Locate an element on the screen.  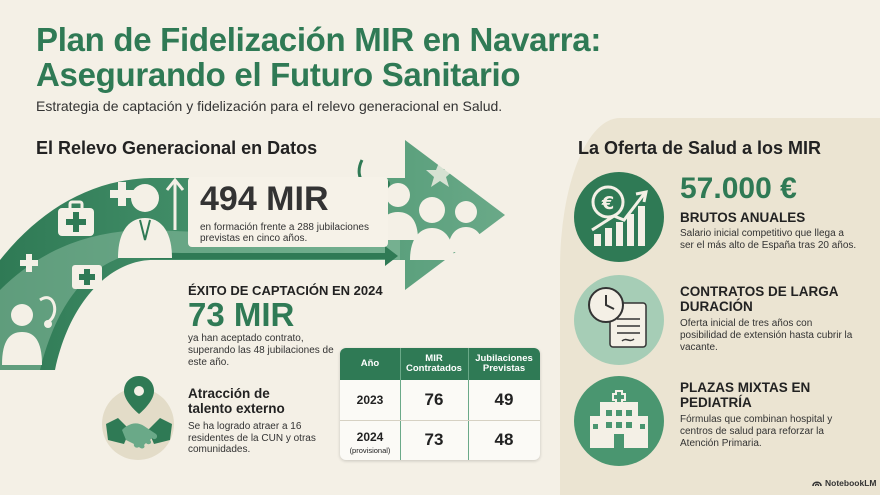
euro-growth-icon: € is located at coordinates (619, 215).